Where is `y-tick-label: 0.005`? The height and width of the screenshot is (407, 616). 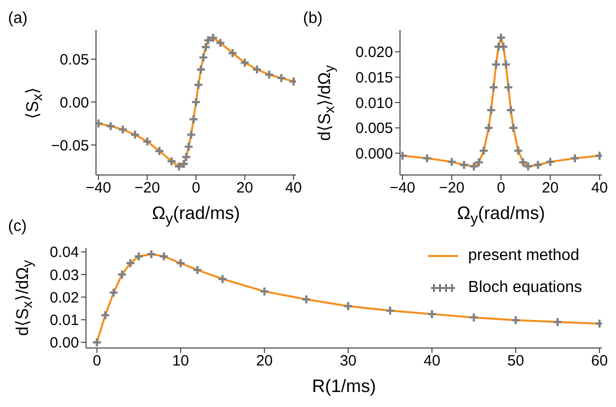 y-tick-label: 0.005 is located at coordinates (374, 129).